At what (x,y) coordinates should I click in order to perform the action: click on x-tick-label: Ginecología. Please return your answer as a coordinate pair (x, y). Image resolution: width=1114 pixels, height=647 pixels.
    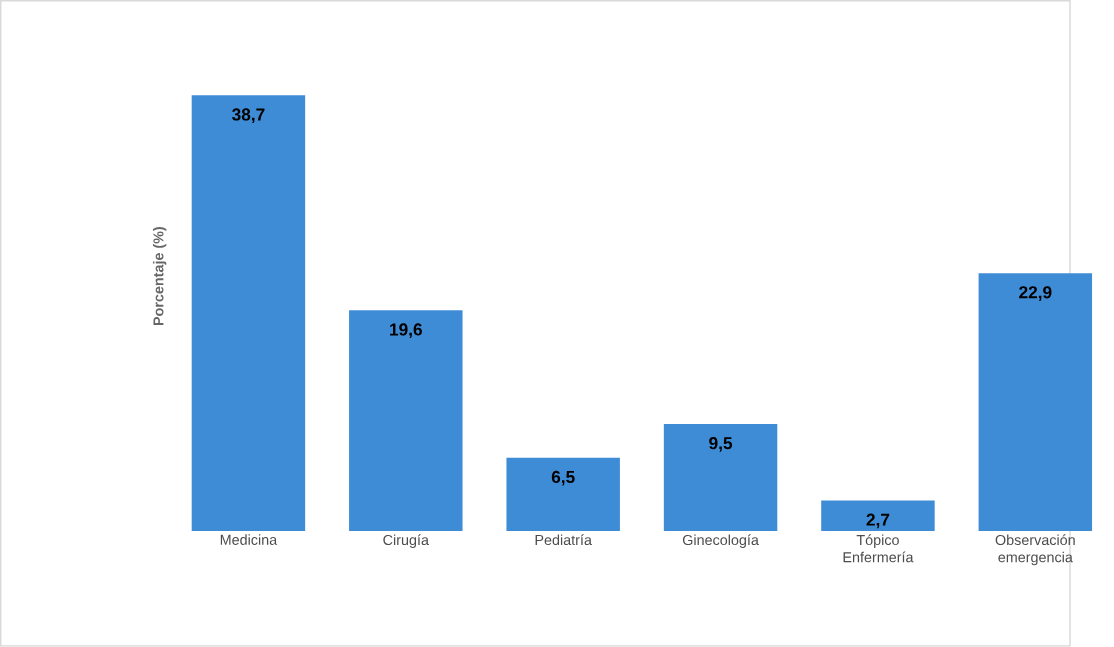
    Looking at the image, I should click on (720, 541).